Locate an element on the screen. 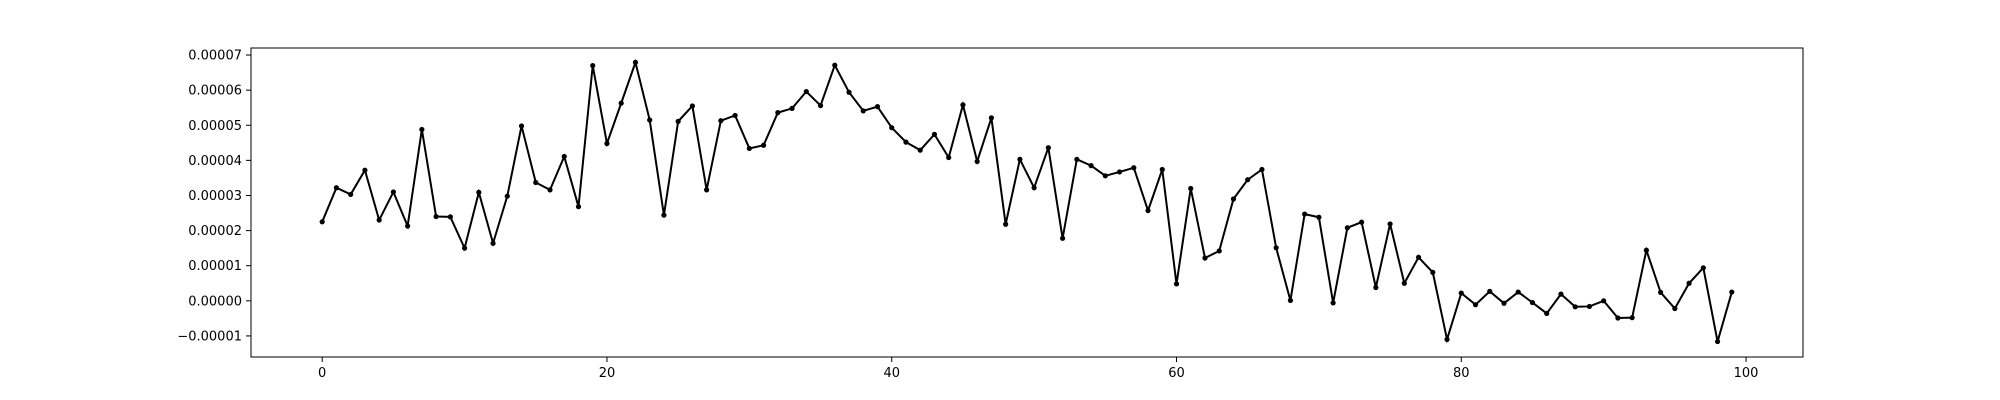 This screenshot has width=2000, height=400. y-tick-label: 0.00001 is located at coordinates (215, 266).